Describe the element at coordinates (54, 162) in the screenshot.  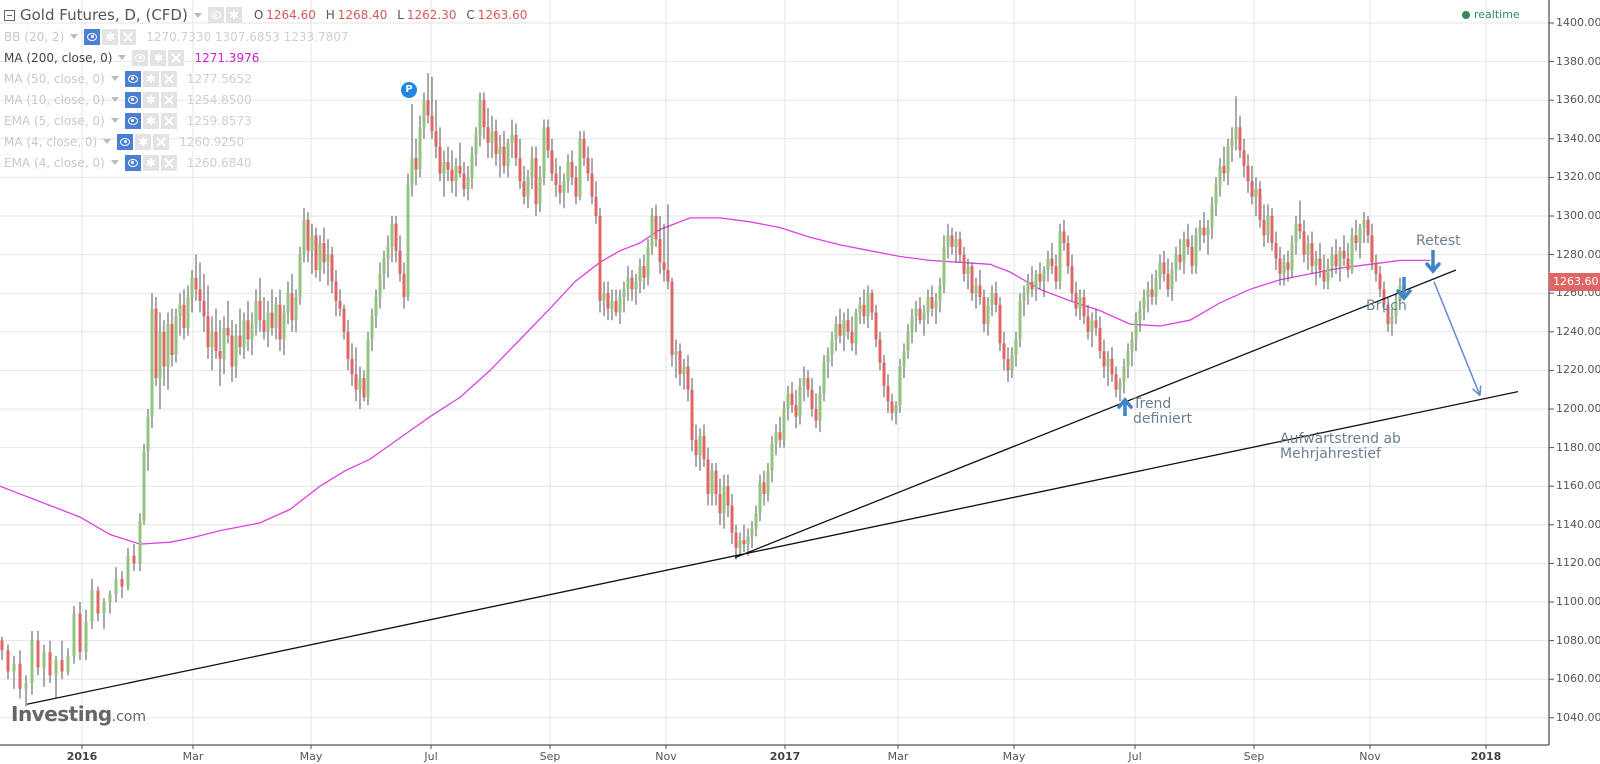
I see `indicator-name: EMA (4, close, 0)` at that location.